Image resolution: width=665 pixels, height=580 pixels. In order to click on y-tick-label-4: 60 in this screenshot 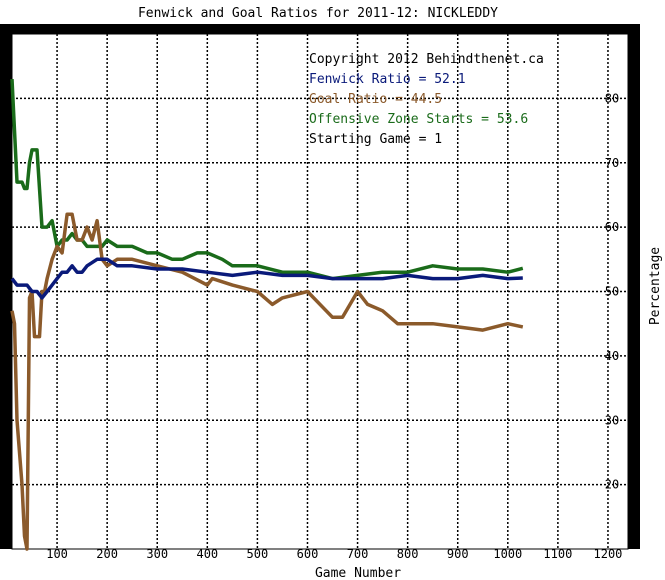, I will do `click(612, 227)`.